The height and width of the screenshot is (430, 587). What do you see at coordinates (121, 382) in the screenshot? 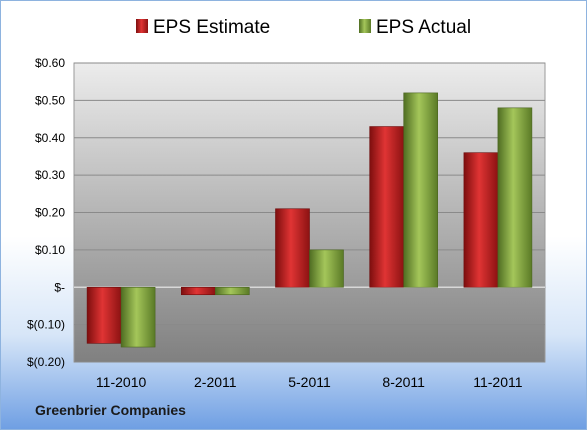
I see `x-category-label: 11-2010` at bounding box center [121, 382].